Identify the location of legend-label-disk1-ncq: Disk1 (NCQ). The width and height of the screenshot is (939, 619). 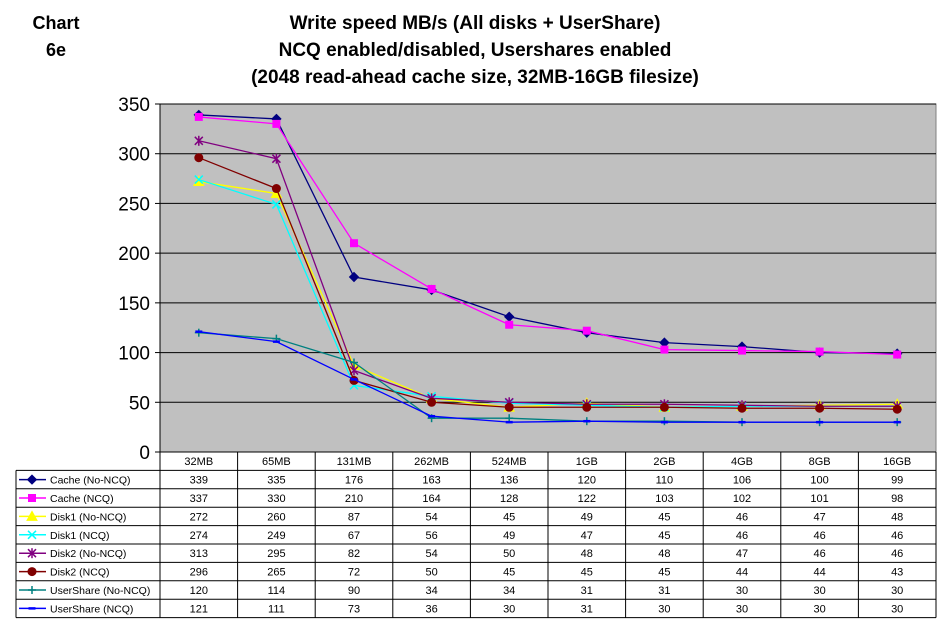
(80, 536).